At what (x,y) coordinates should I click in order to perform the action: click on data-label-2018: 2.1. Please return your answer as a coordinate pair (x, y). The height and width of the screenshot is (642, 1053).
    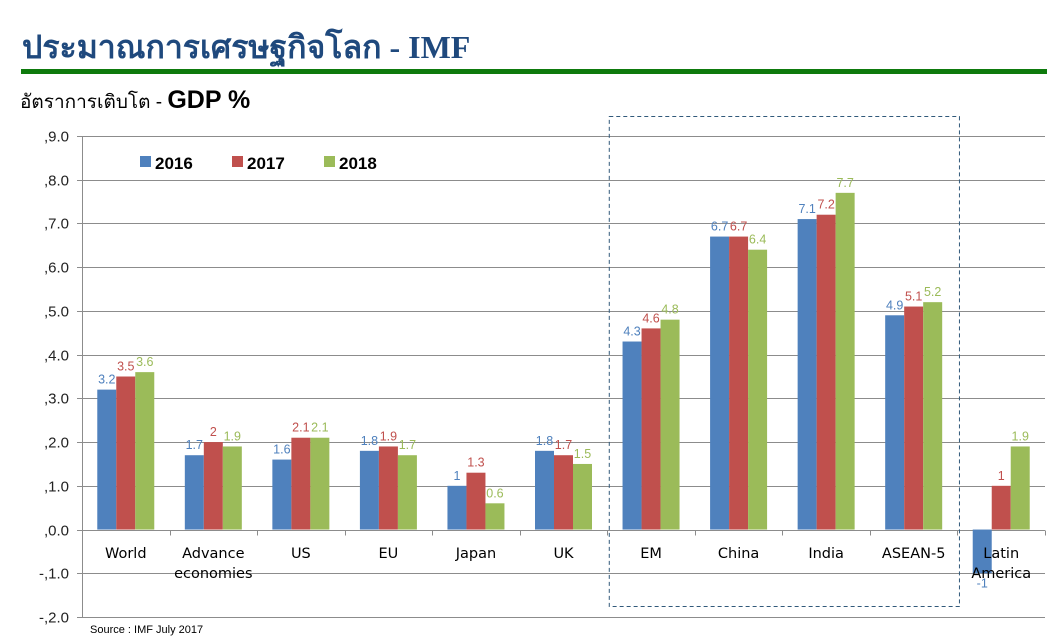
    Looking at the image, I should click on (319, 428).